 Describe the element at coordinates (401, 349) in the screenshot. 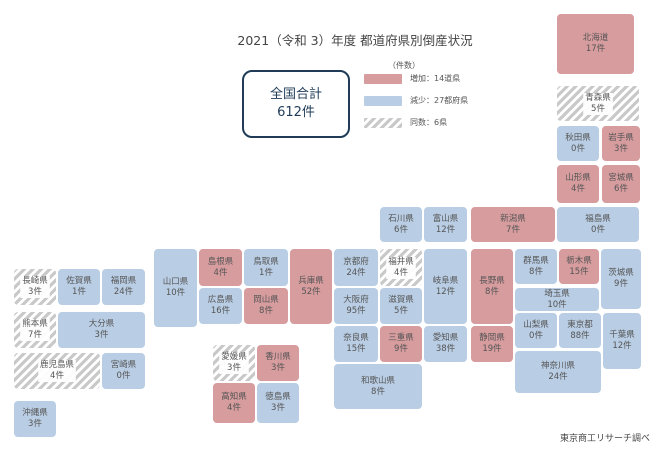

I see `prefecture-count: 9件` at that location.